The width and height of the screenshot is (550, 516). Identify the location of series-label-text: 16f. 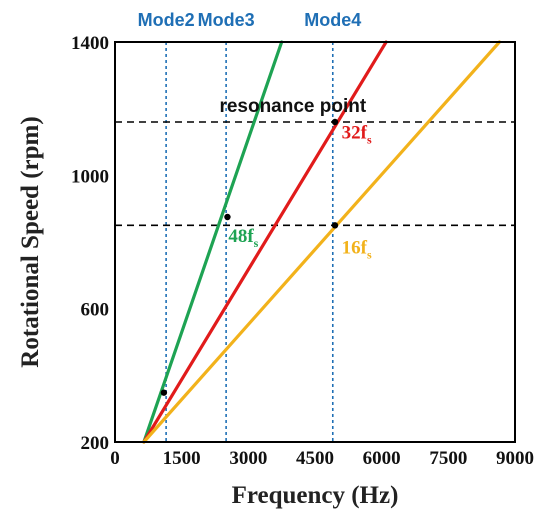
(355, 248).